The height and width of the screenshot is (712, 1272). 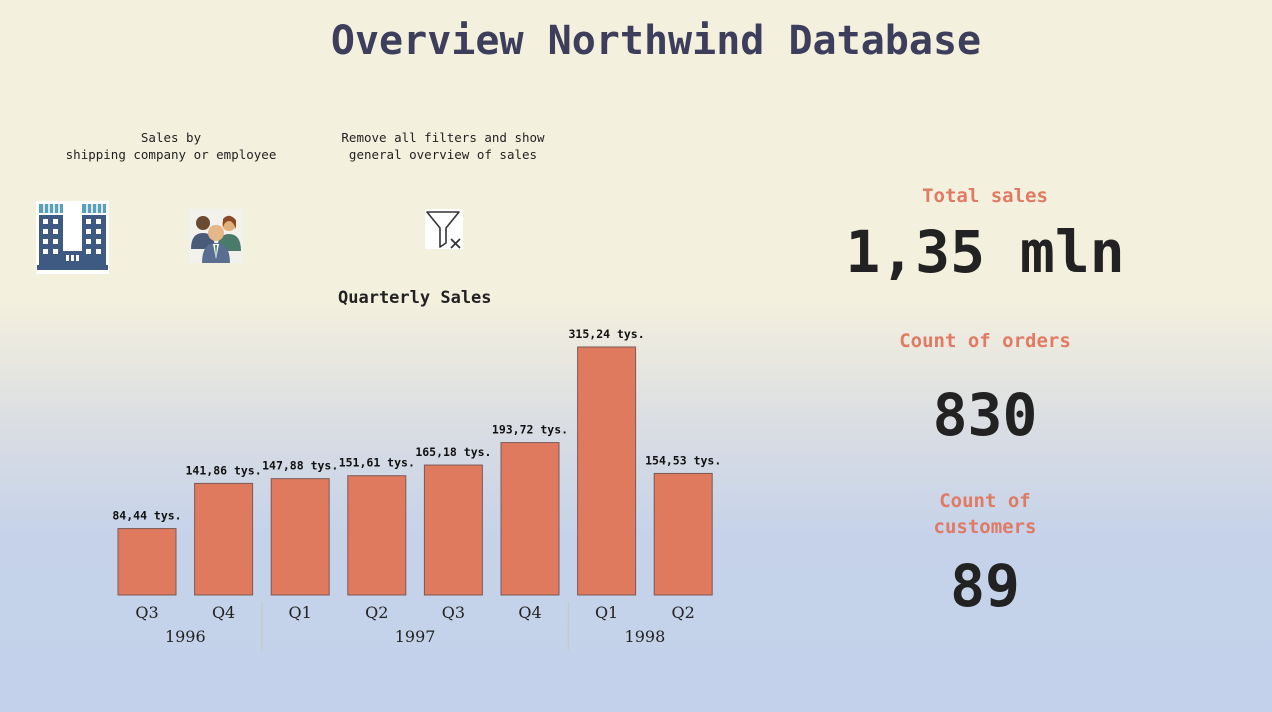 I want to click on count-of-customers-label: Count of customers, so click(x=985, y=514).